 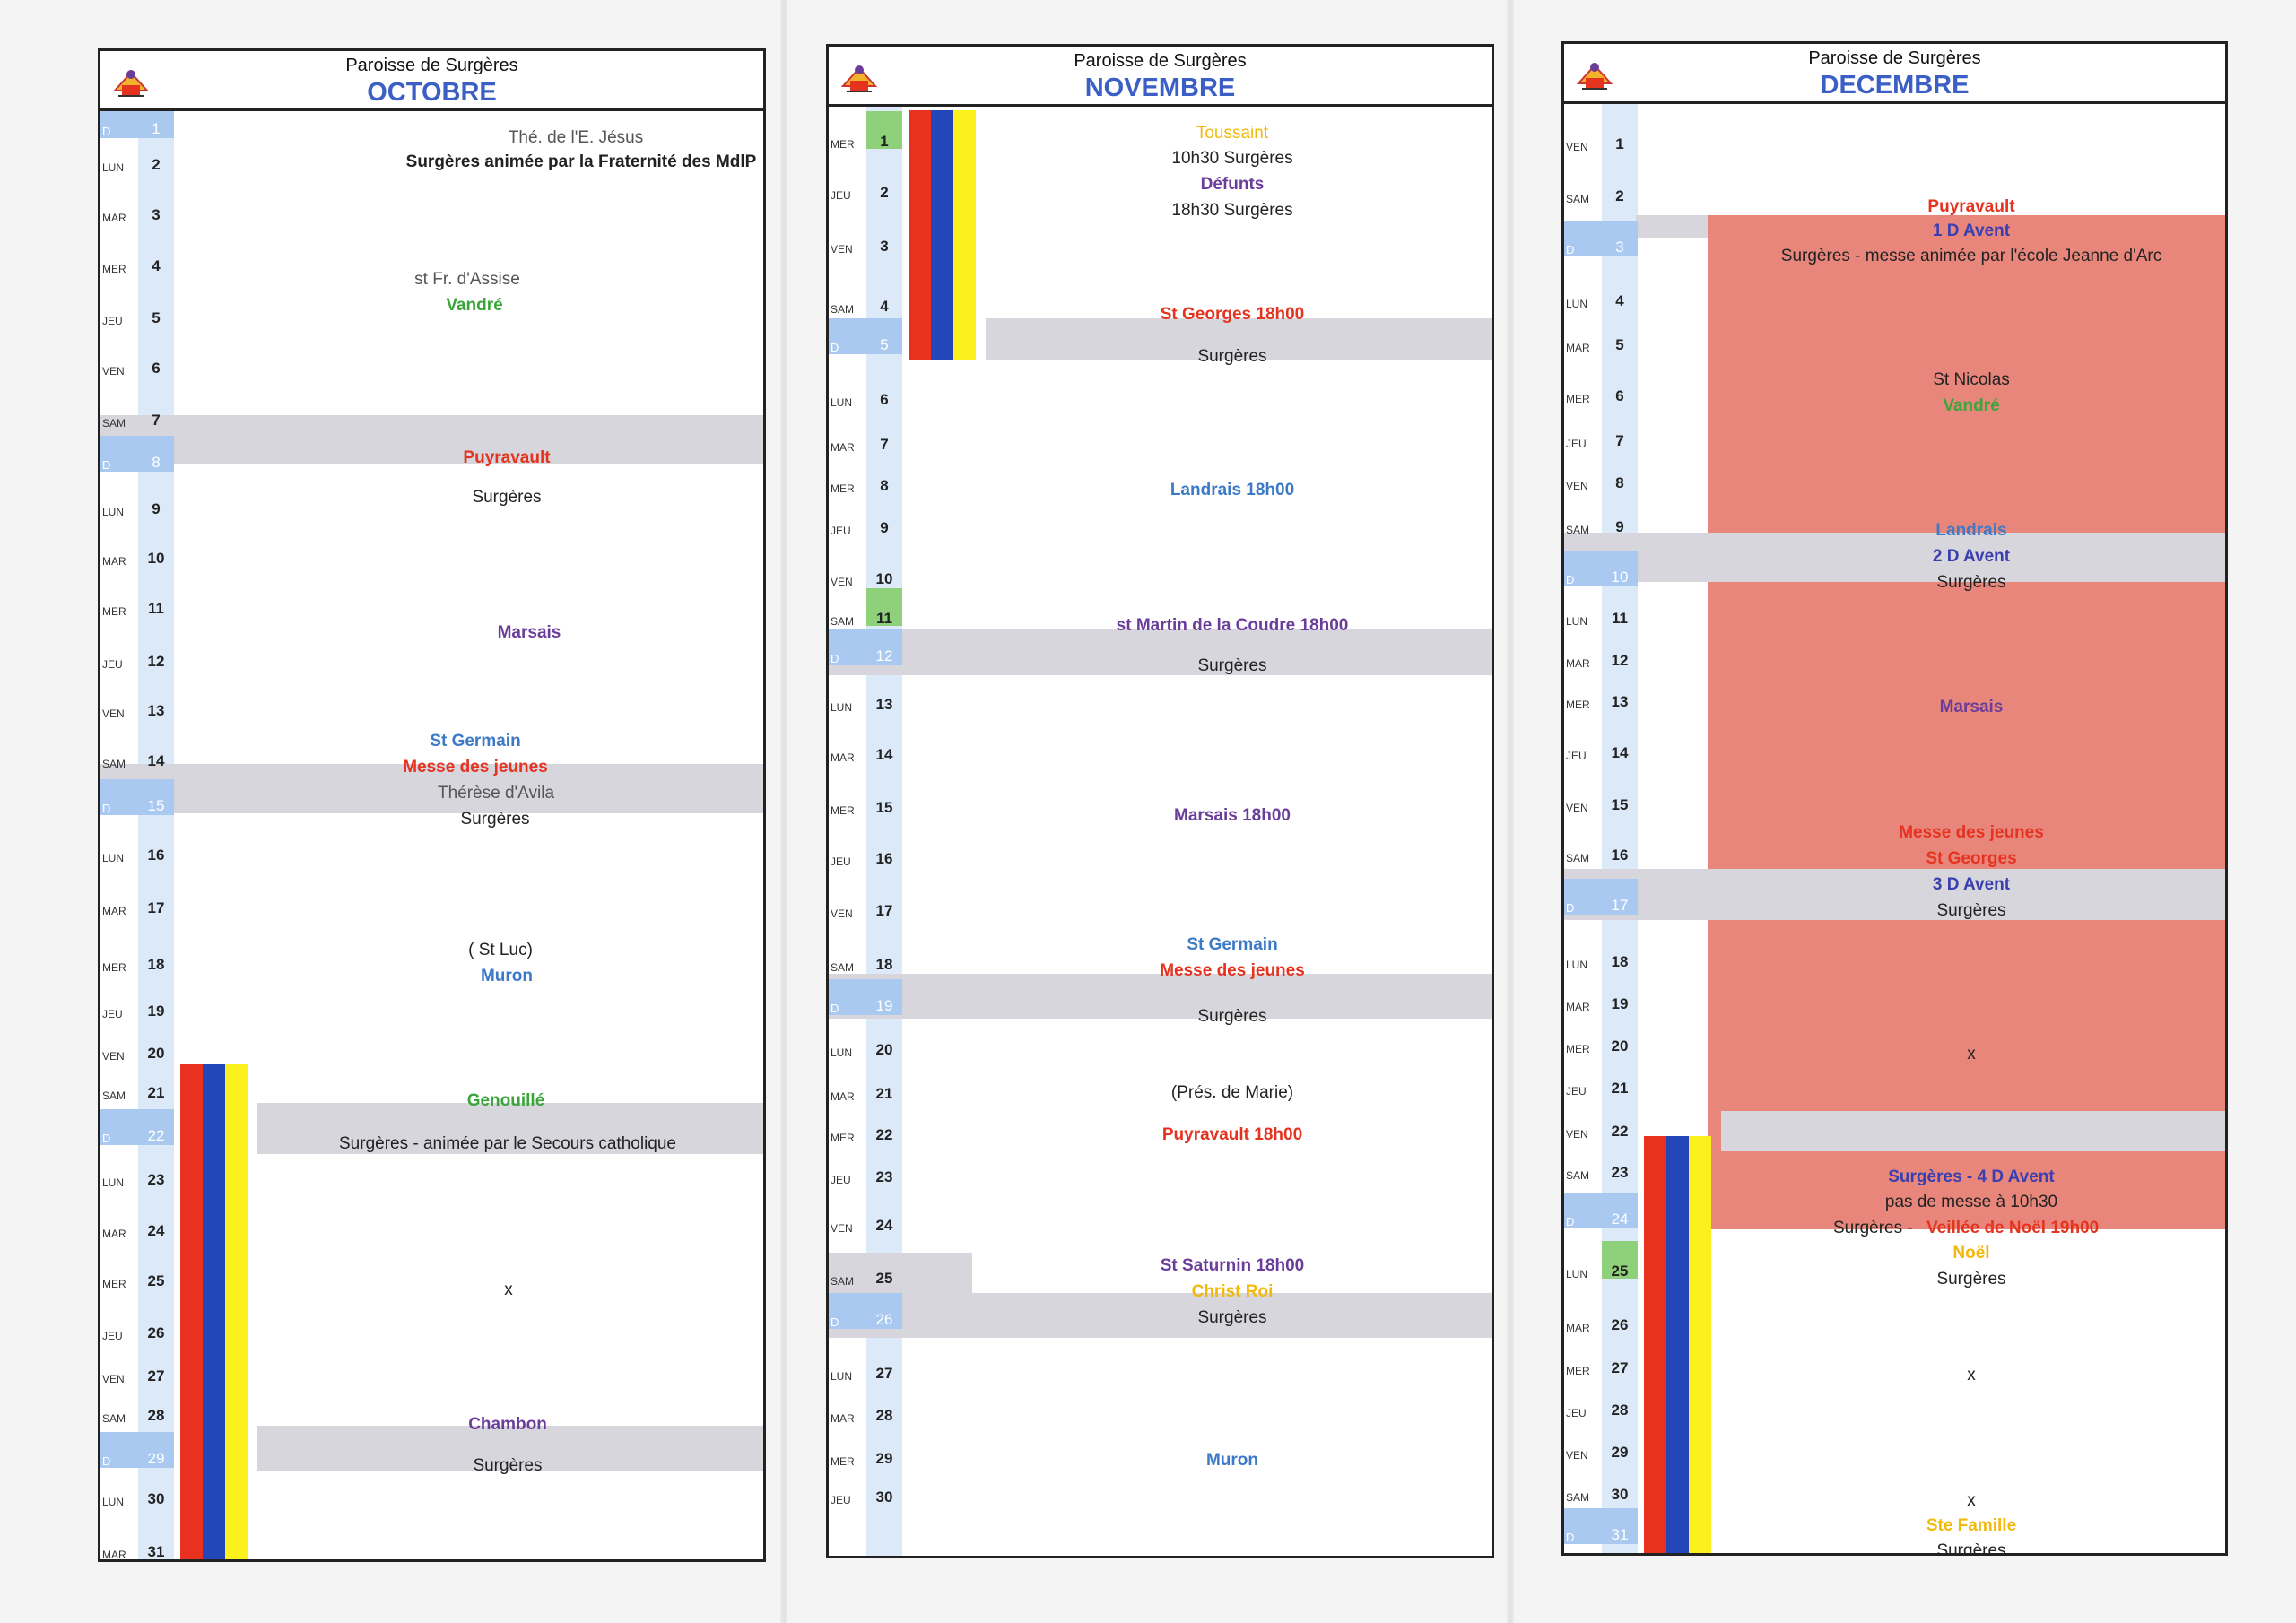 I want to click on event-text: St Georges, so click(x=1971, y=858).